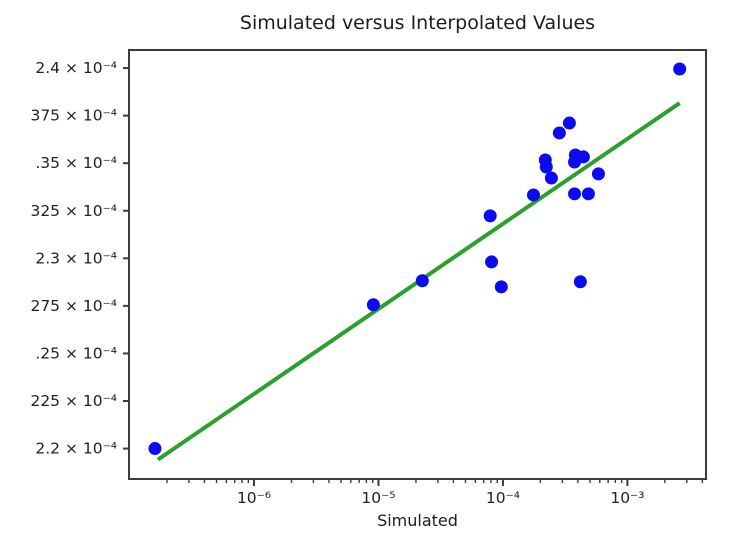  What do you see at coordinates (503, 498) in the screenshot?
I see `x-tick-label: 10⁻⁴` at bounding box center [503, 498].